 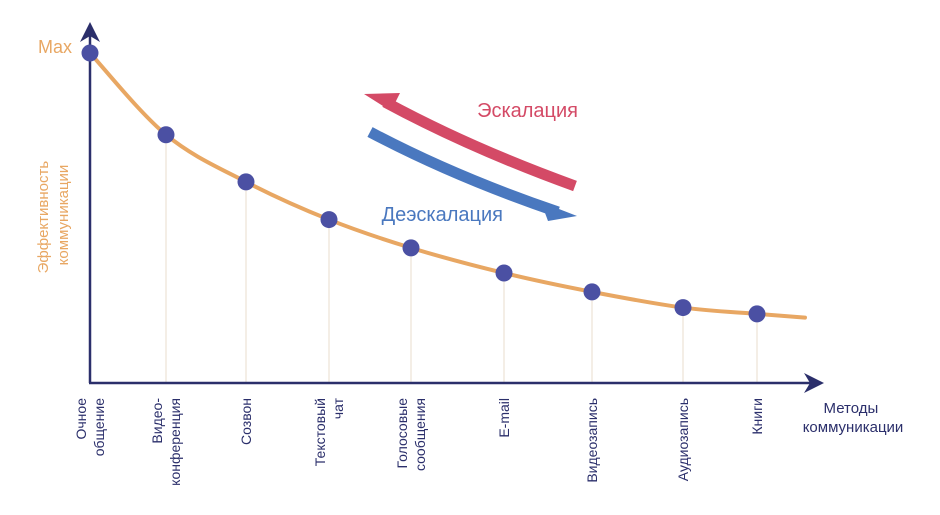 I want to click on y-axis-title: Эффективность коммуникации, so click(x=53, y=215).